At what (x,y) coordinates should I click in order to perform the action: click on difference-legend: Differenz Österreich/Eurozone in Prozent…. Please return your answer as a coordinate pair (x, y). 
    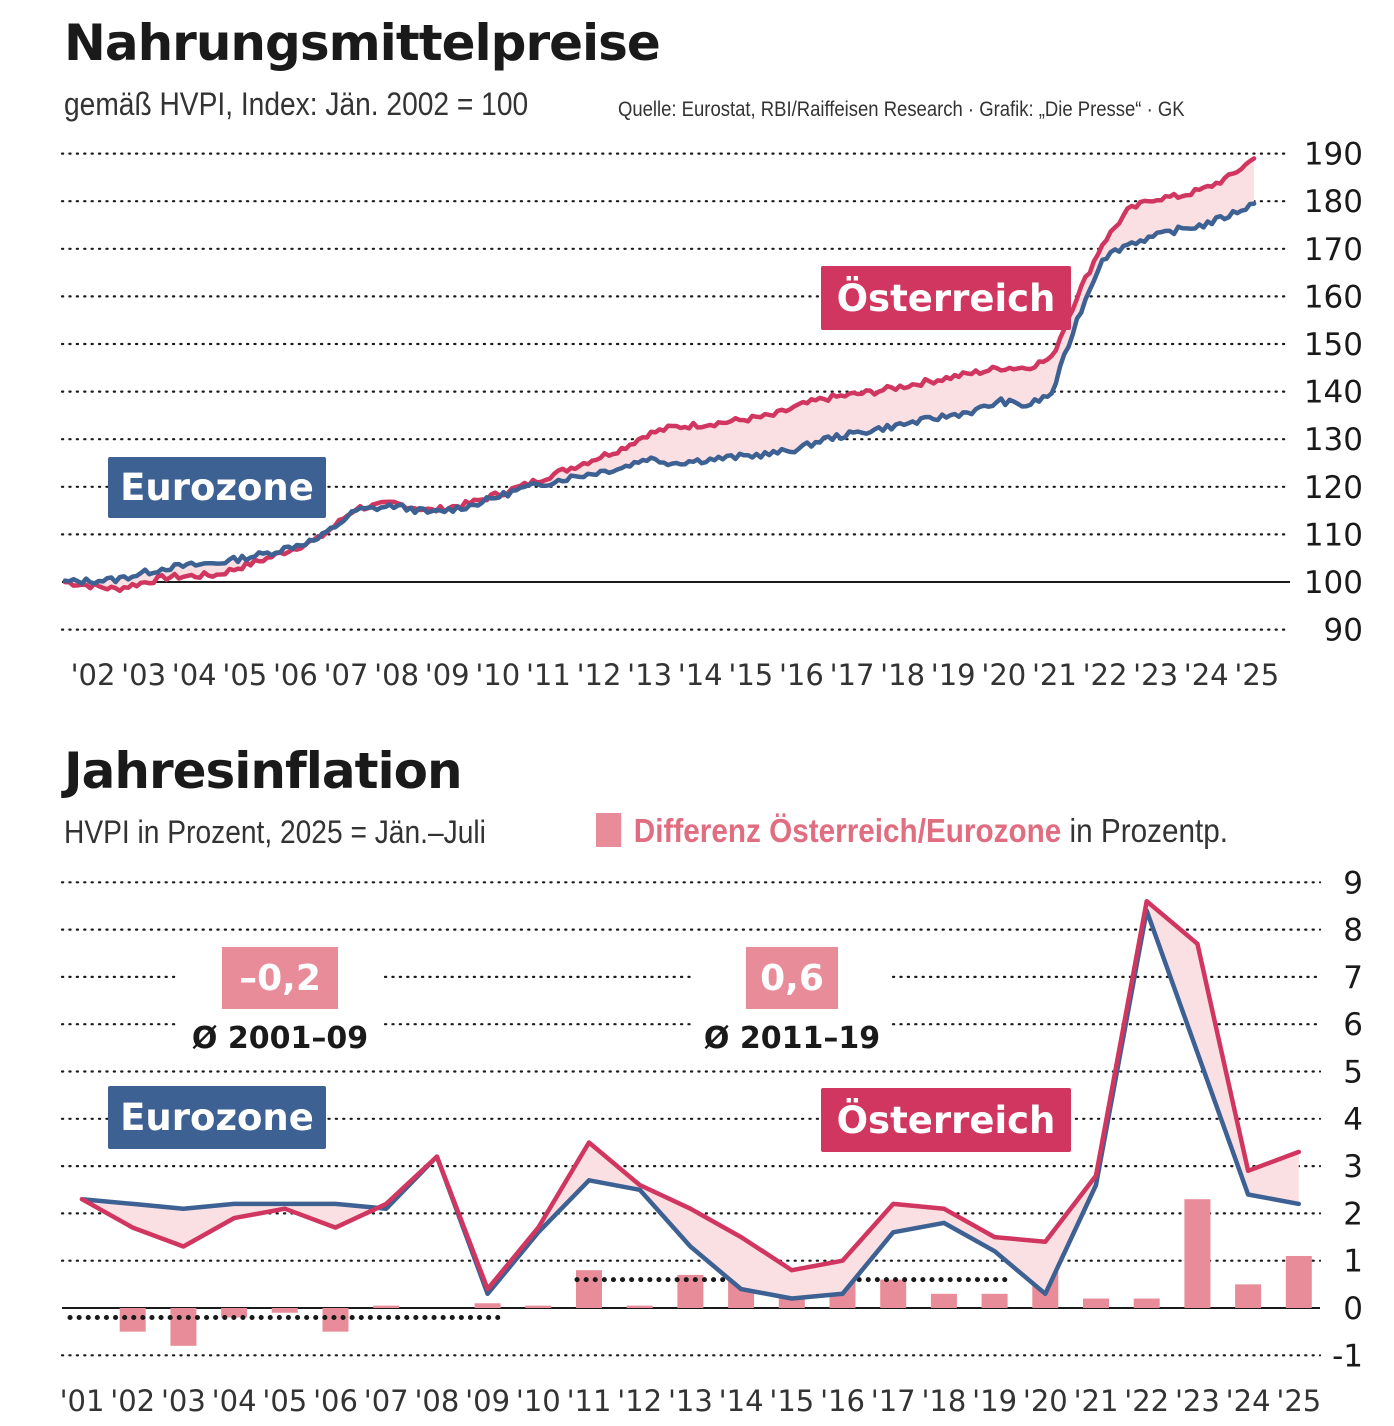
    Looking at the image, I should click on (912, 831).